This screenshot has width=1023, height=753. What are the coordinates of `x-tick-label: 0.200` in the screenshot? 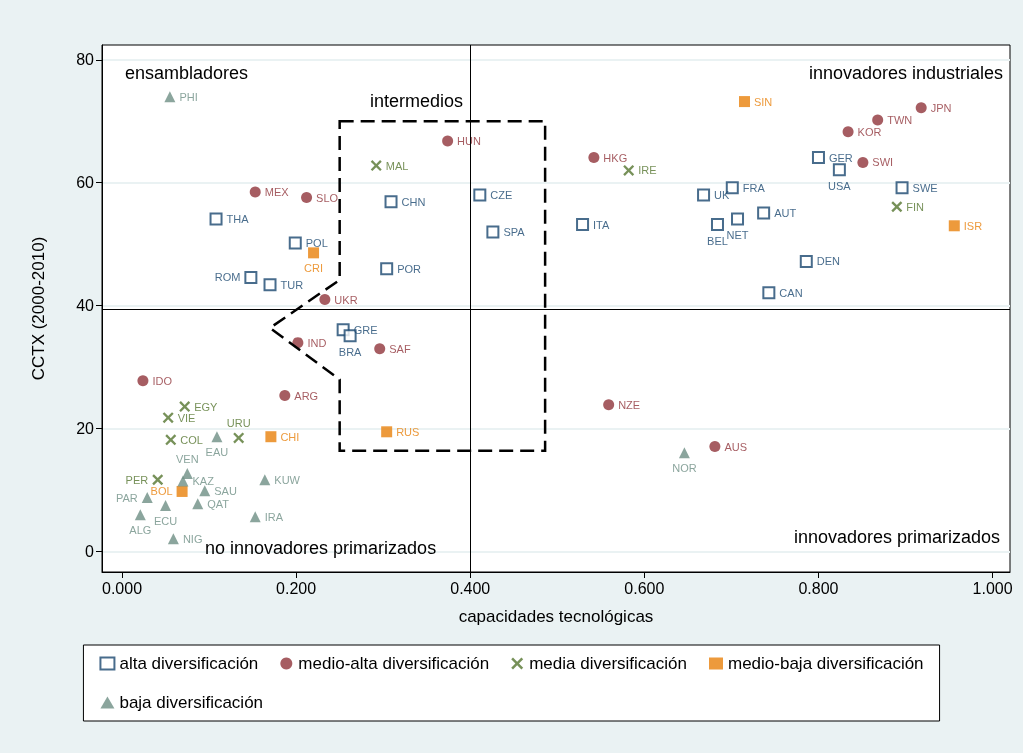 It's located at (296, 588).